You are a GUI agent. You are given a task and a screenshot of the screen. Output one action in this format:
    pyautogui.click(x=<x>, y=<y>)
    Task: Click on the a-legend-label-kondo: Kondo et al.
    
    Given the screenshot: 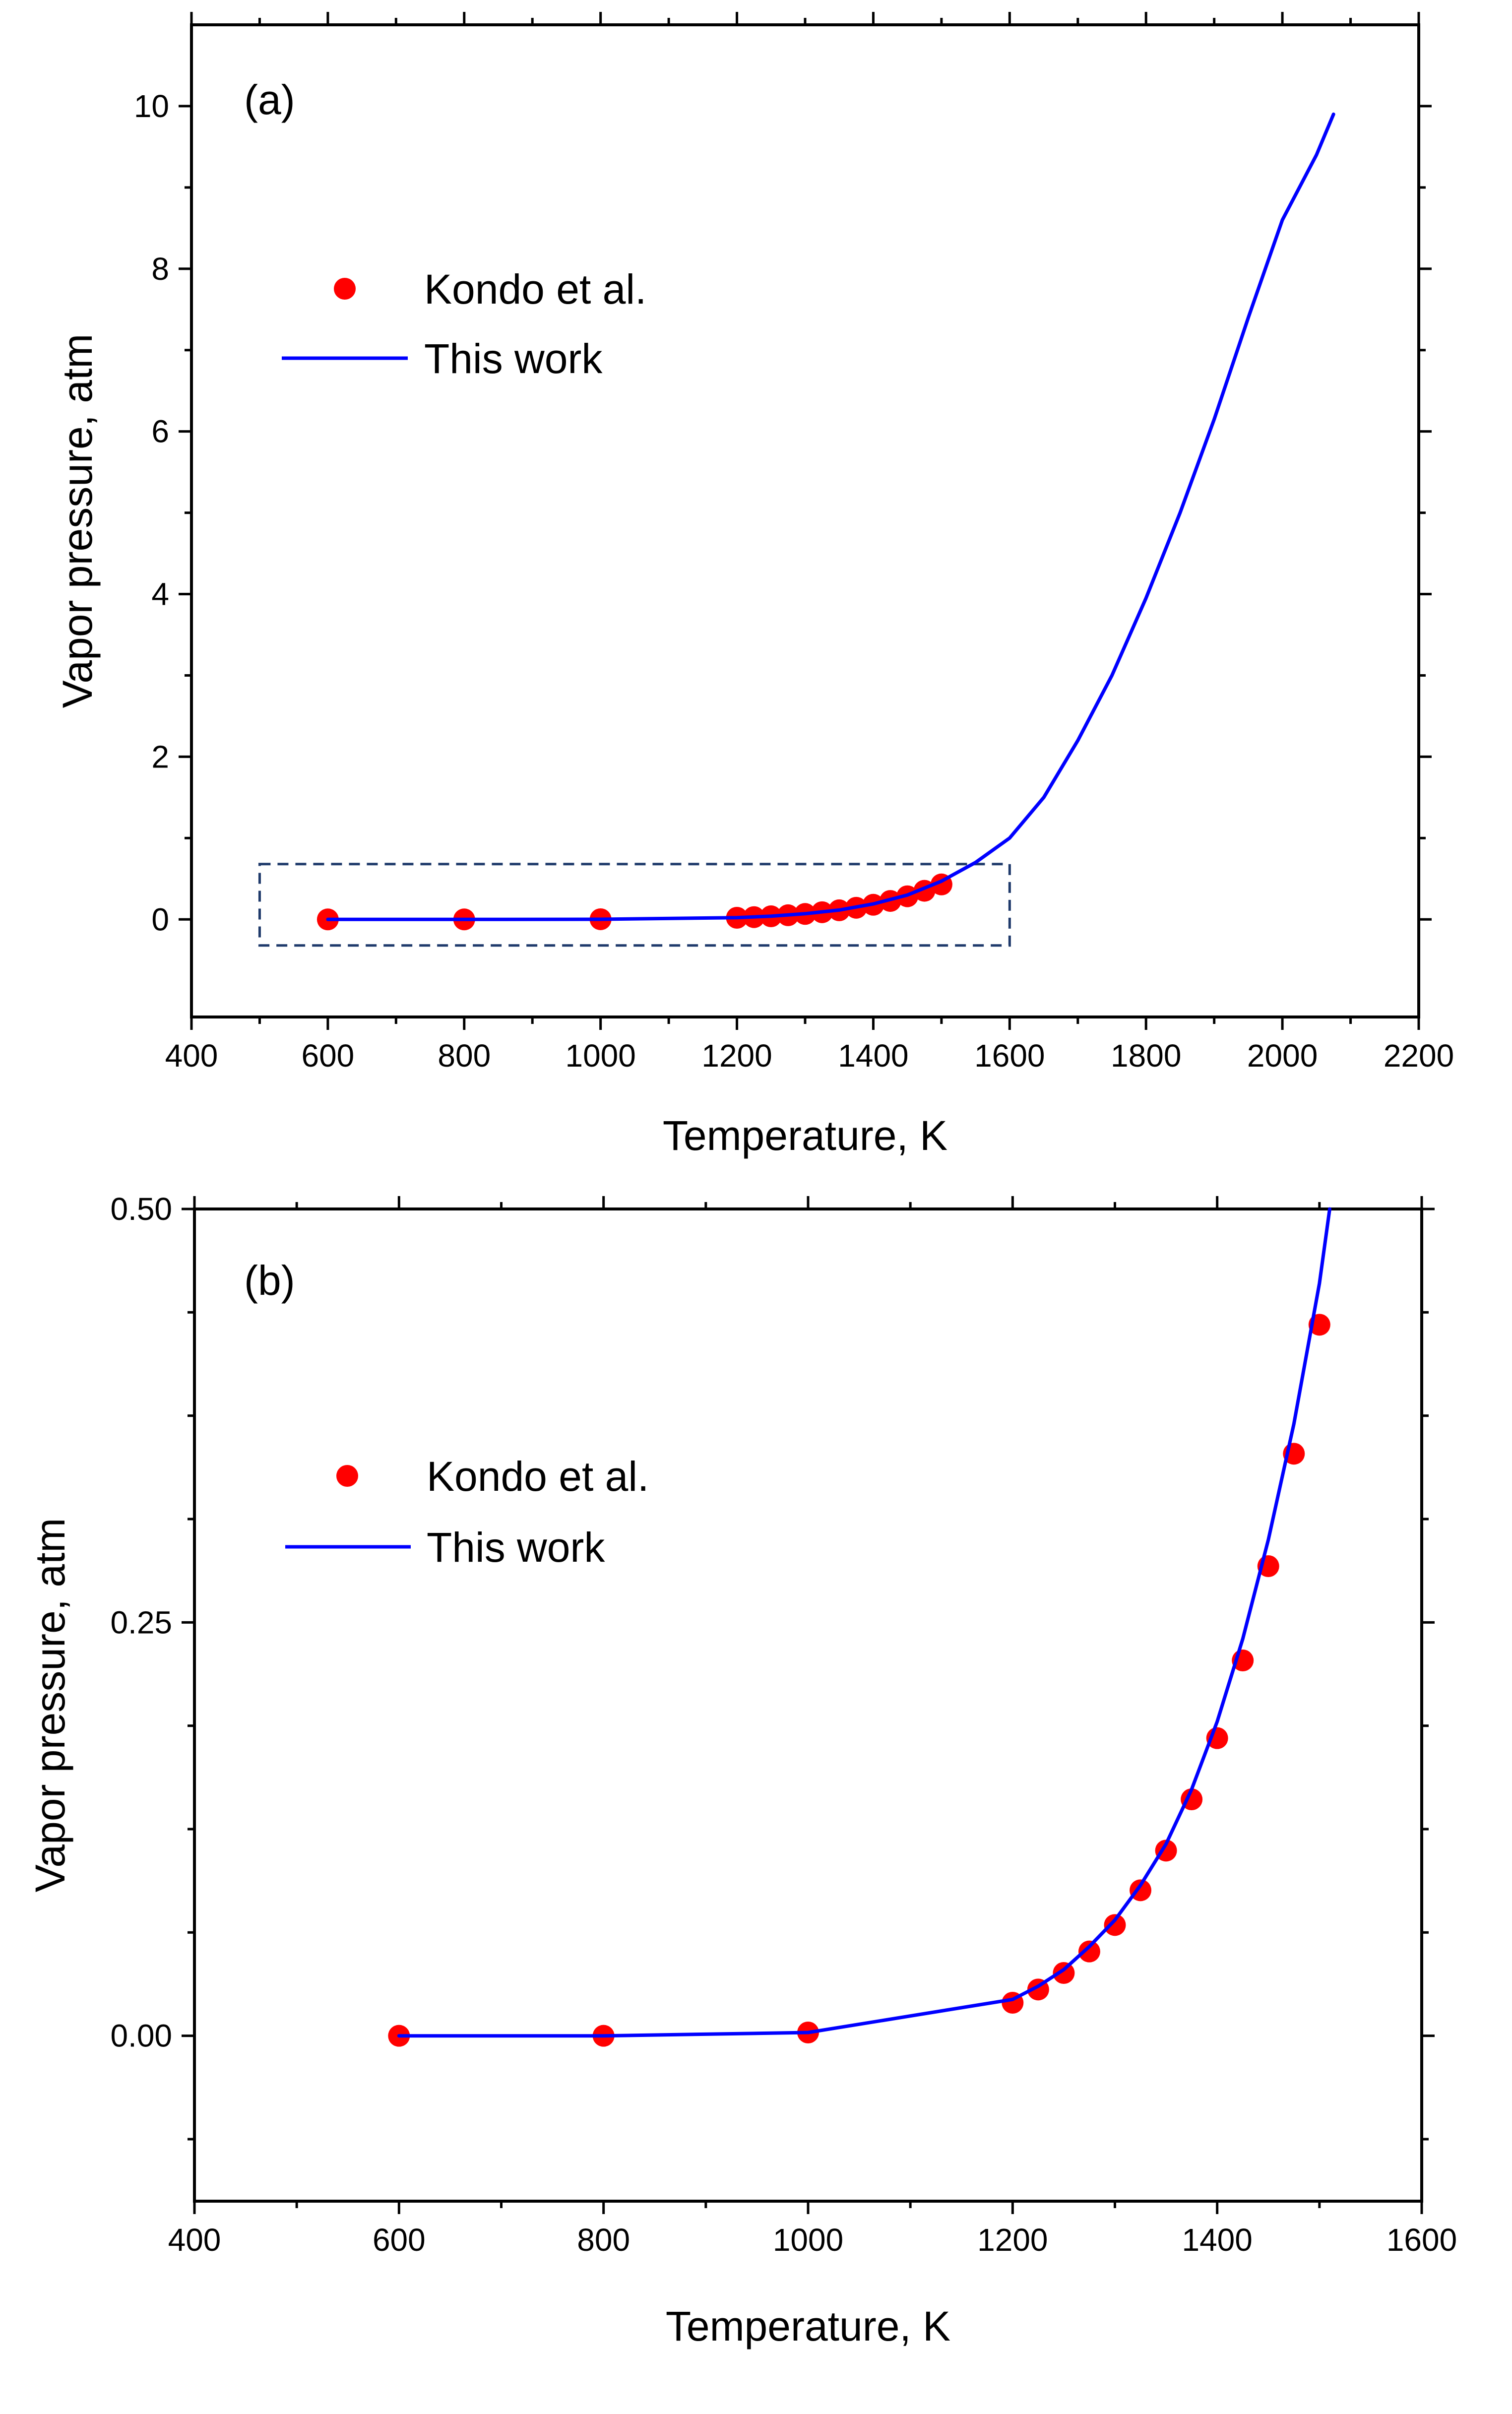 What is the action you would take?
    pyautogui.click(x=535, y=290)
    